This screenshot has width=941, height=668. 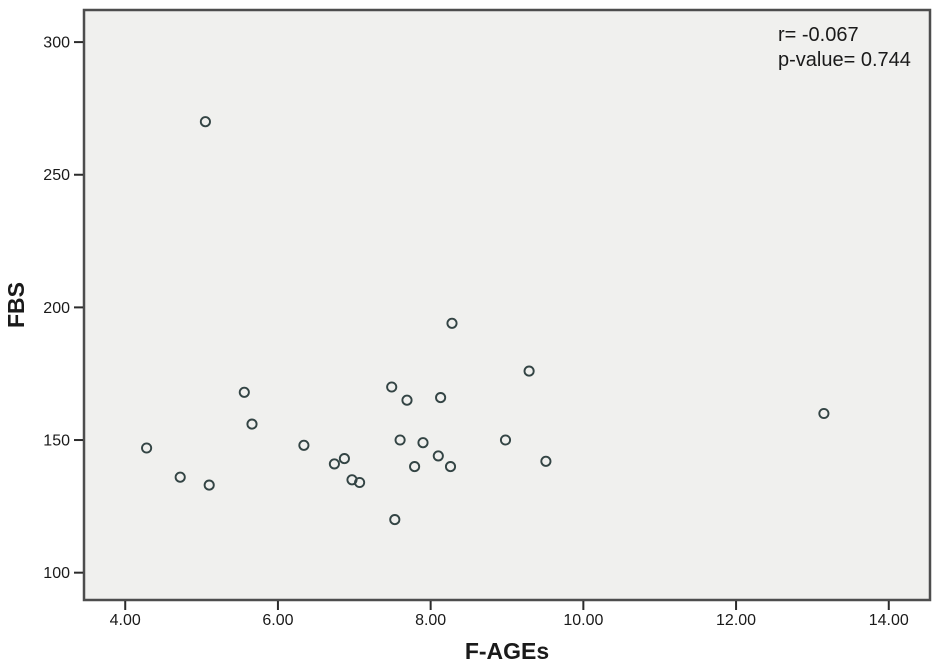 What do you see at coordinates (56, 308) in the screenshot?
I see `y-tick-label: 200` at bounding box center [56, 308].